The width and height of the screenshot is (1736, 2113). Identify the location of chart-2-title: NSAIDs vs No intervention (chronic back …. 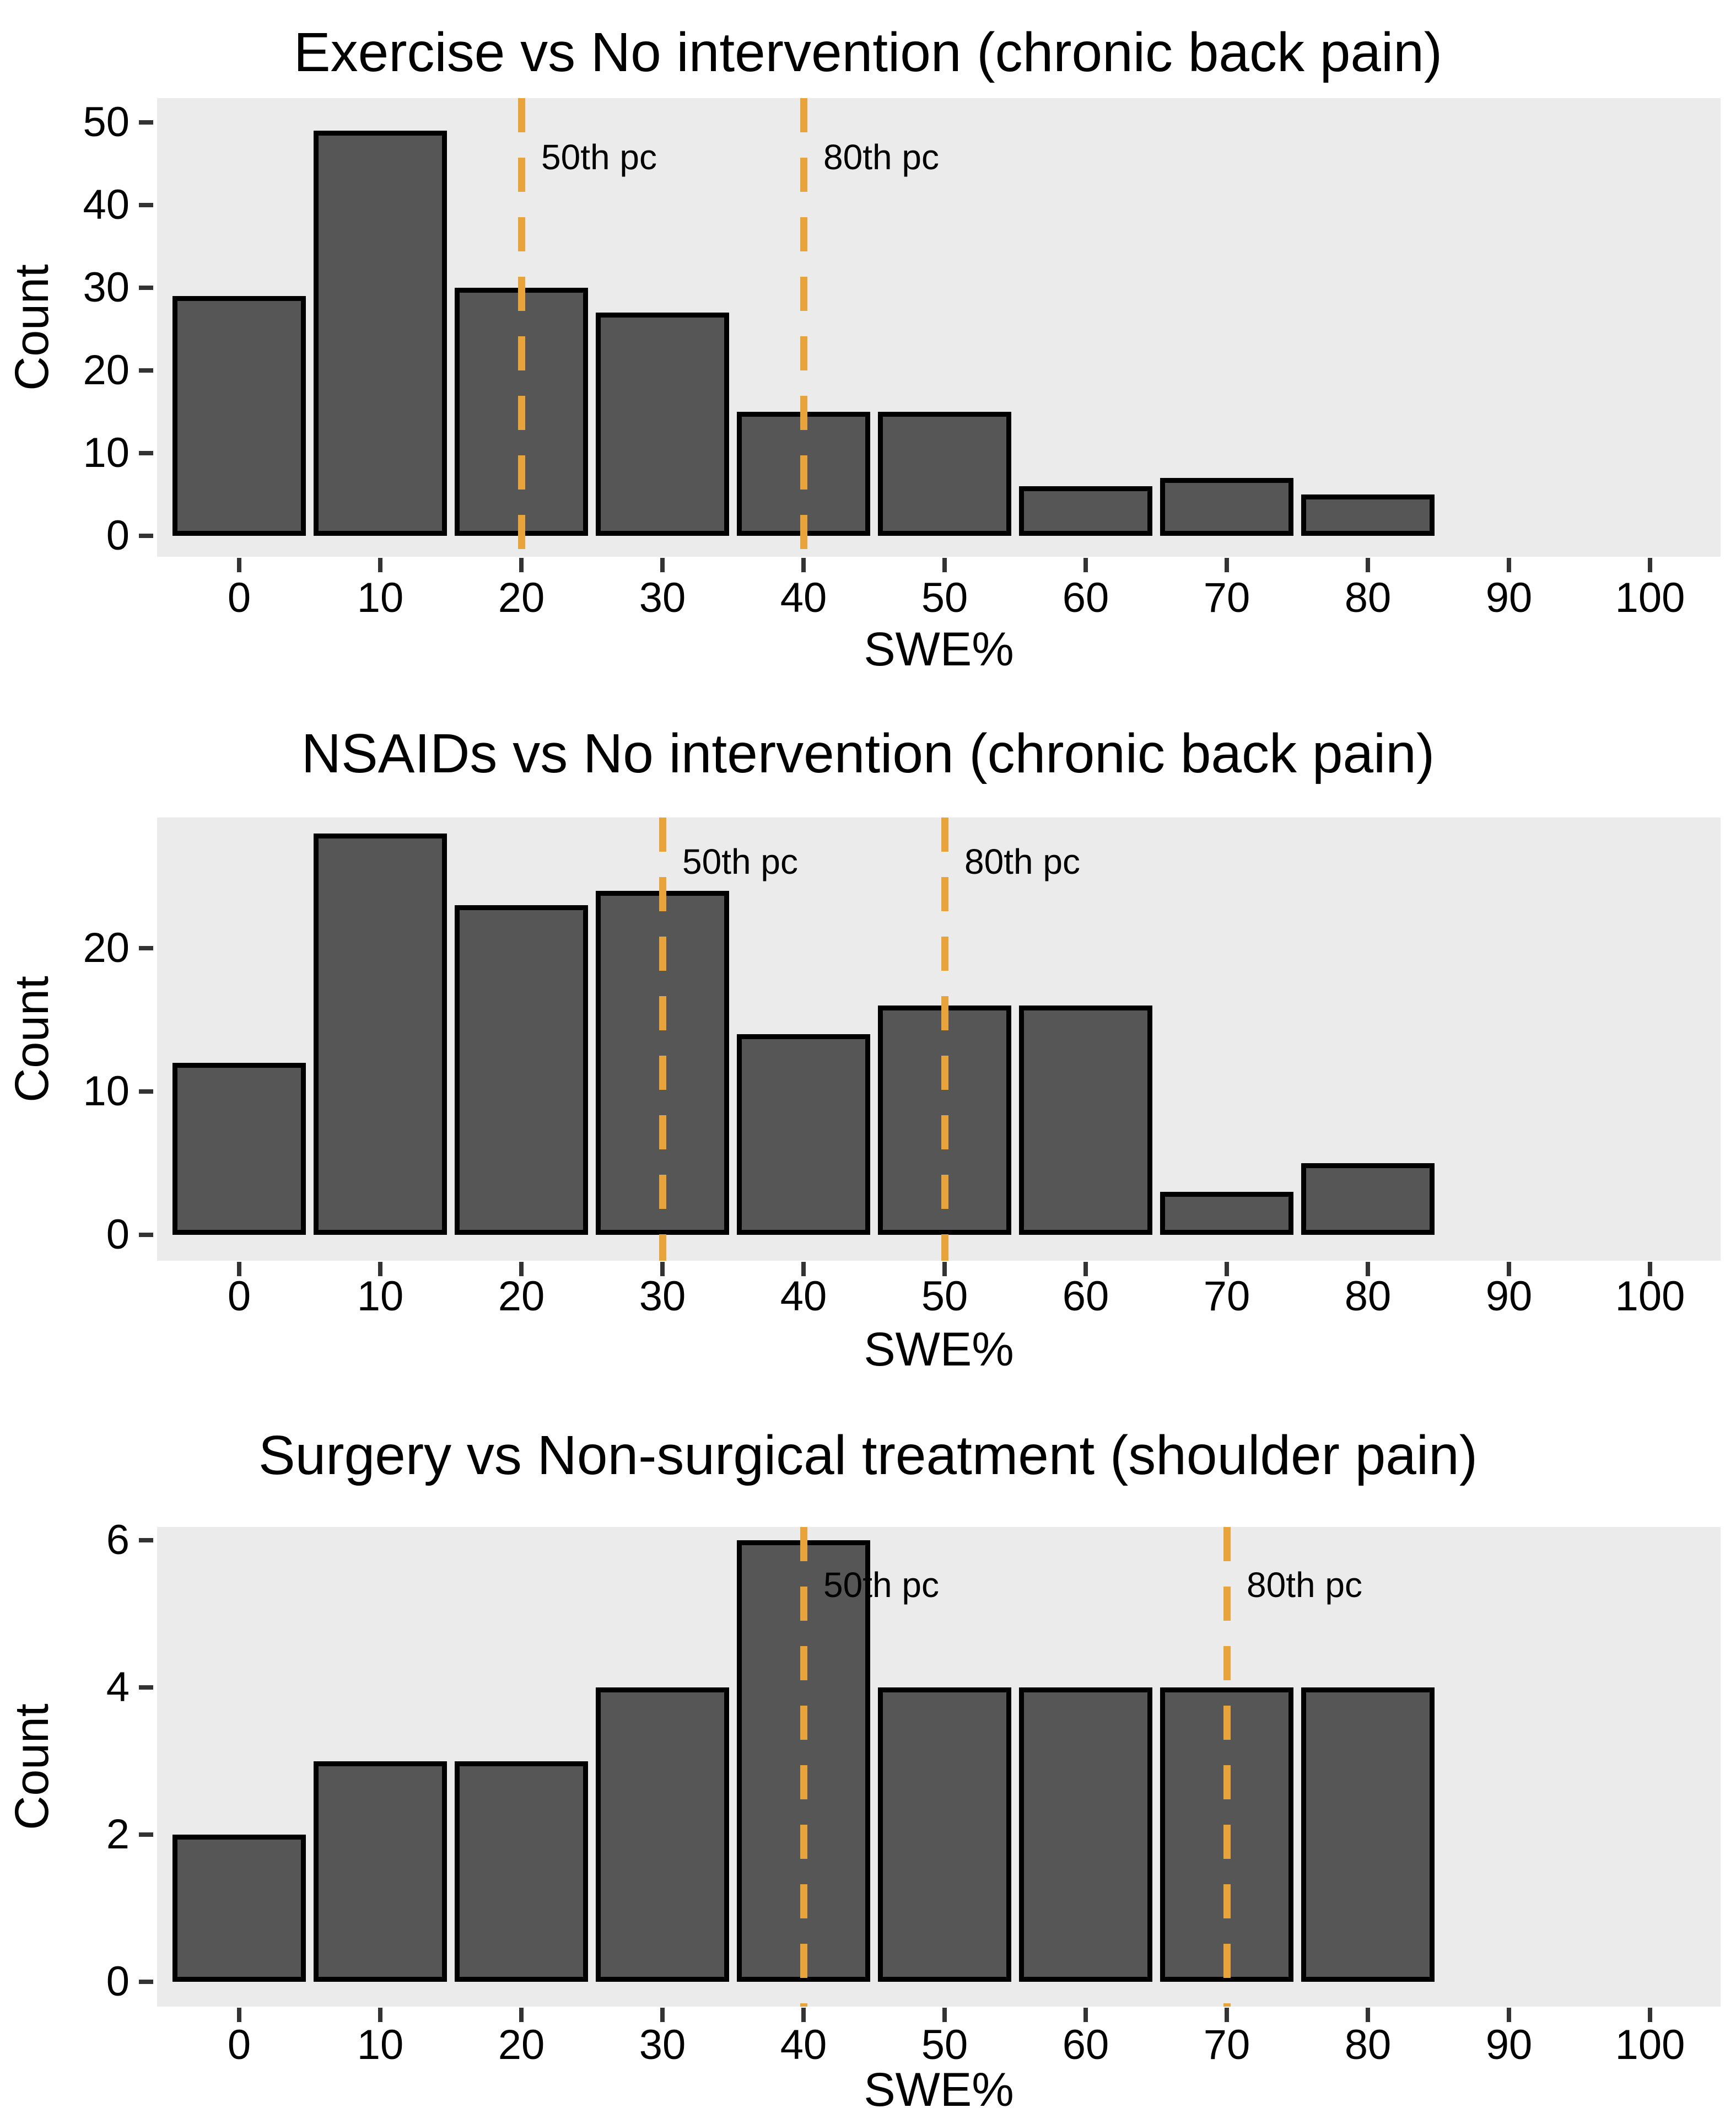
(868, 753).